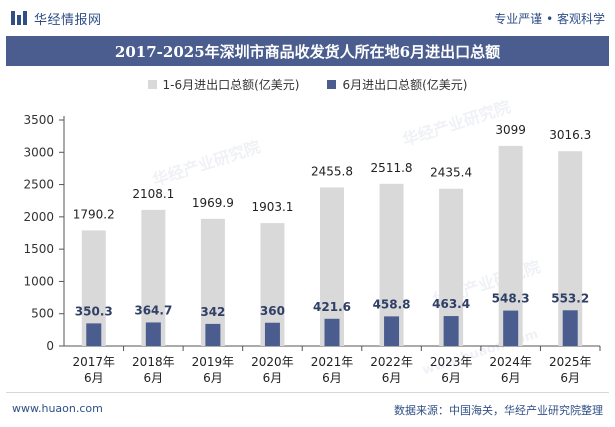  Describe the element at coordinates (510, 362) in the screenshot. I see `x-tick-label: 2024年` at that location.